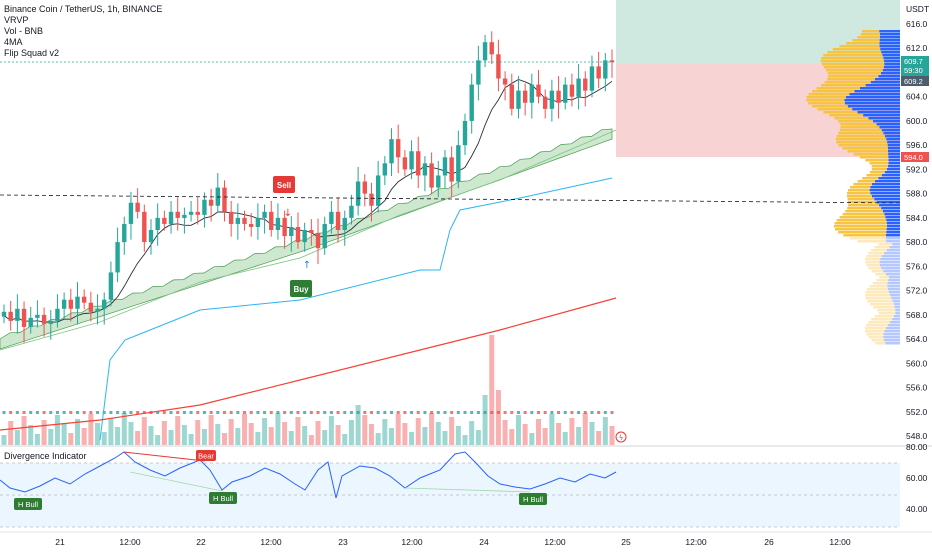  Describe the element at coordinates (223, 498) in the screenshot. I see `h-bull-label-2: H Bull` at that location.